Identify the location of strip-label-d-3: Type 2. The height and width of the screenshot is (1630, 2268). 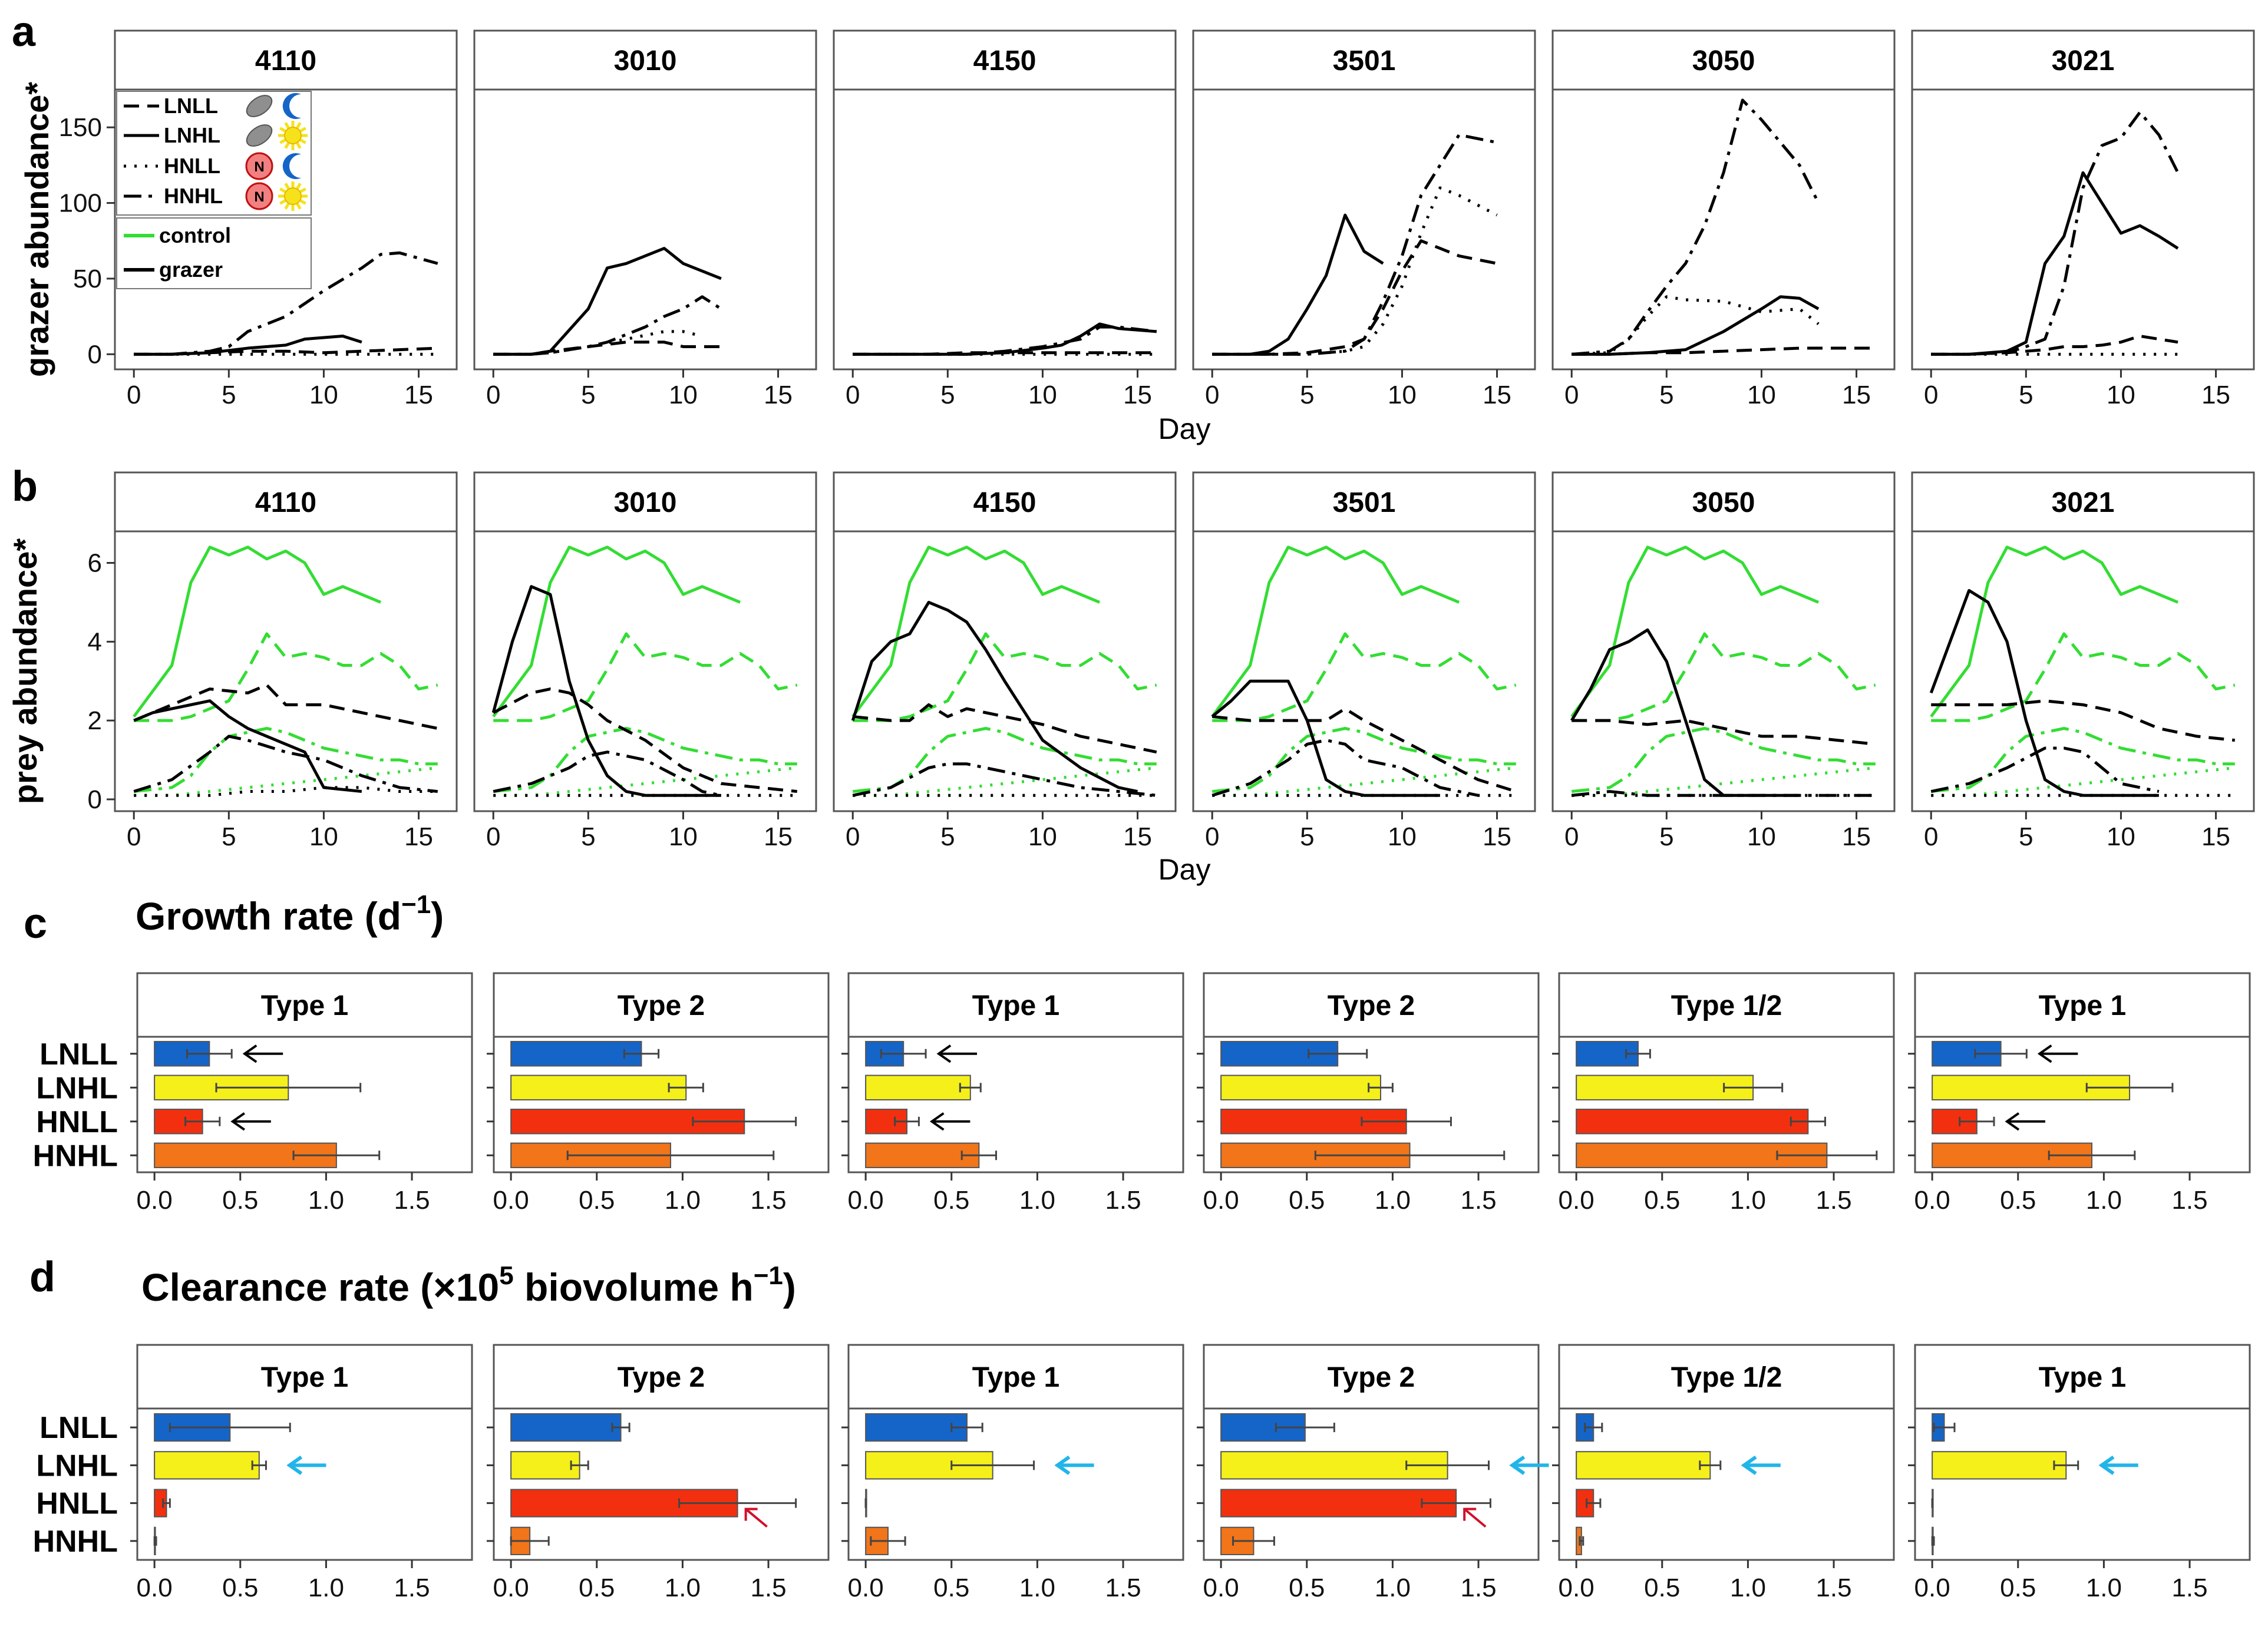
(1371, 1377).